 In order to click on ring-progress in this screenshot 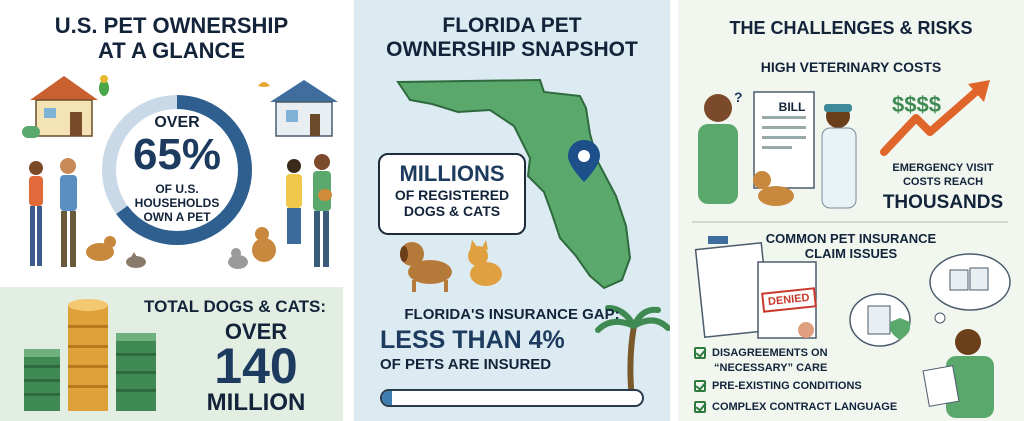, I will do `click(177, 170)`.